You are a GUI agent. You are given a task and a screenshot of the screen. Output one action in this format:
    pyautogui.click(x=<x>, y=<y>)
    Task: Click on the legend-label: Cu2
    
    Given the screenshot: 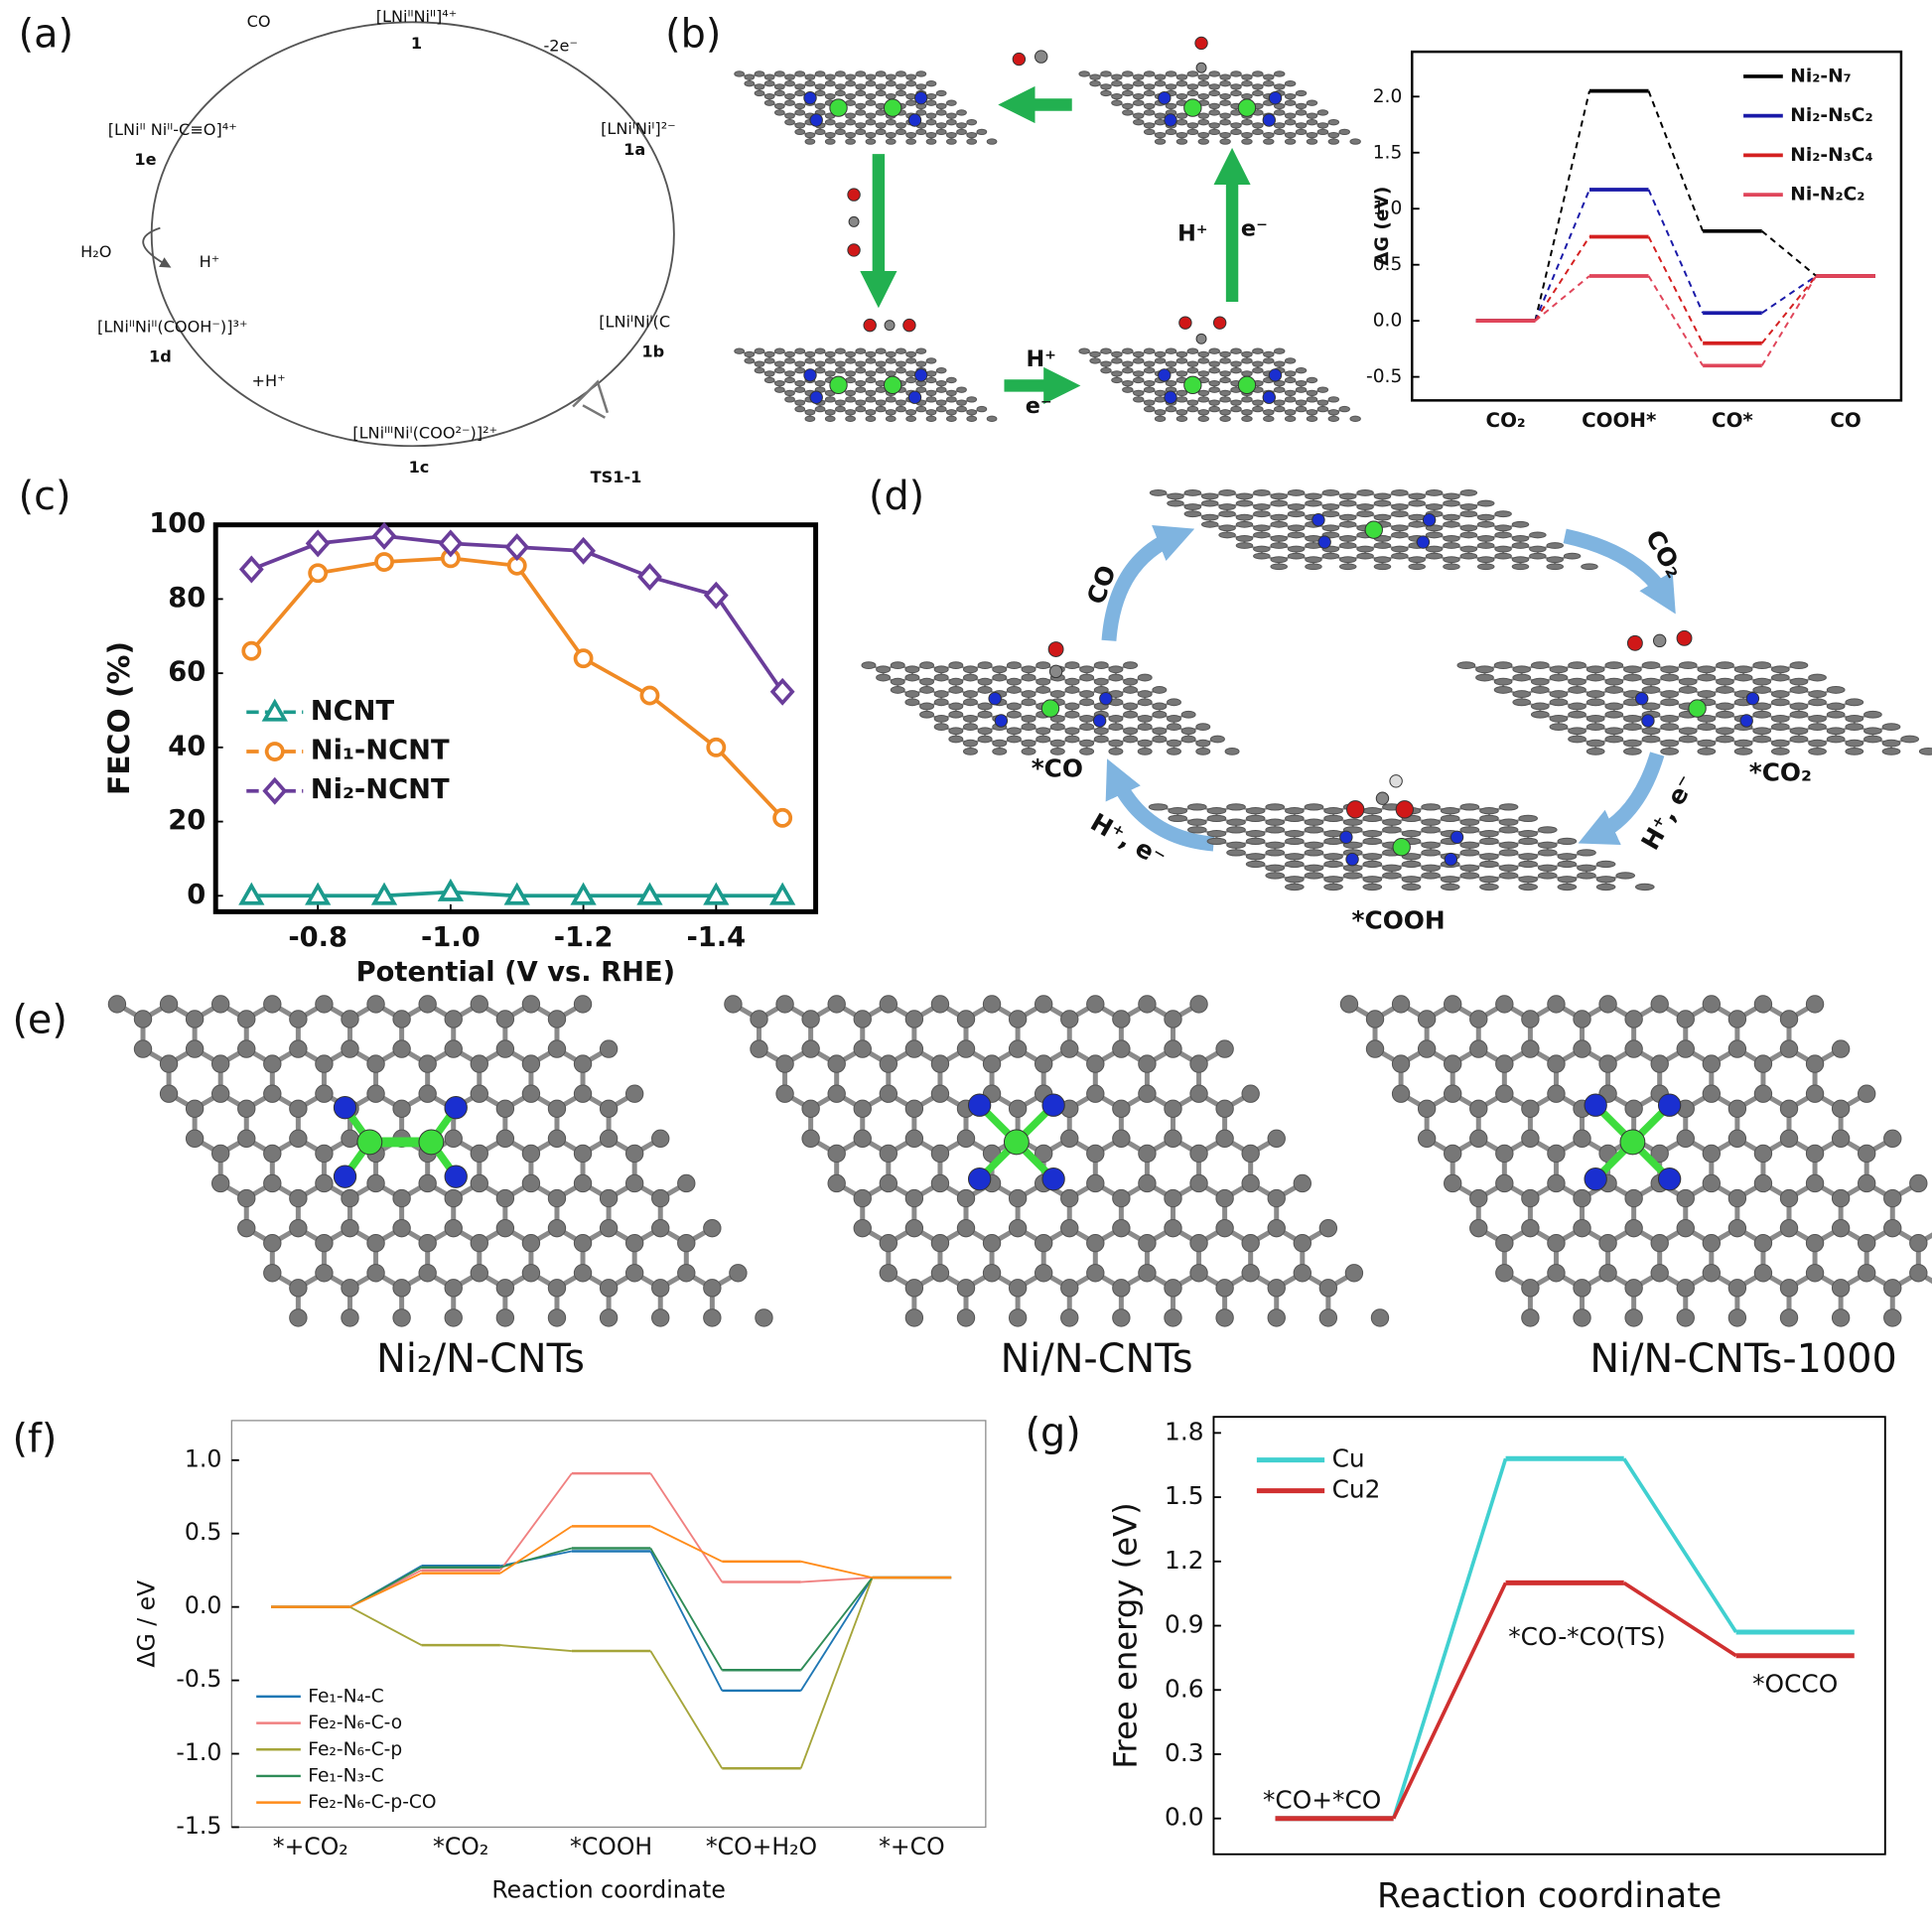 What is the action you would take?
    pyautogui.click(x=1356, y=1489)
    